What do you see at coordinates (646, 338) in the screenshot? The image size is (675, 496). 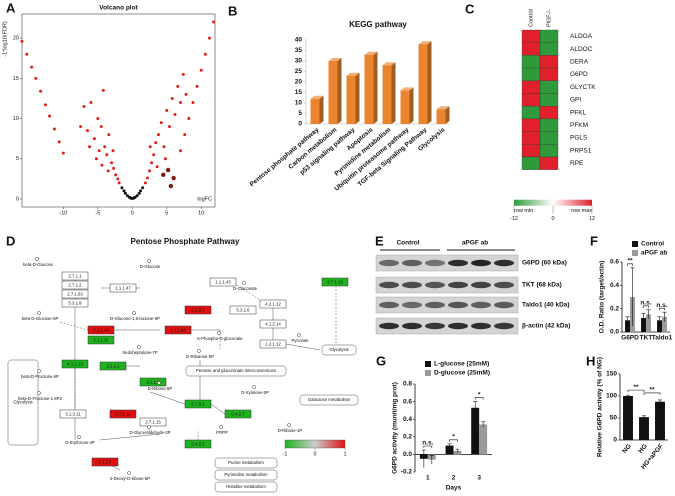 I see `x-tick-label: TKT` at bounding box center [646, 338].